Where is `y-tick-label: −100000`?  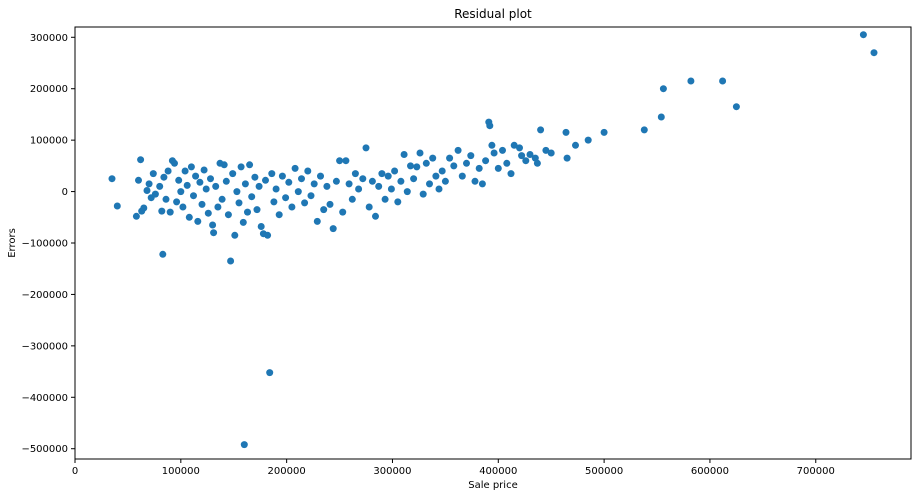
y-tick-label: −100000 is located at coordinates (44, 244).